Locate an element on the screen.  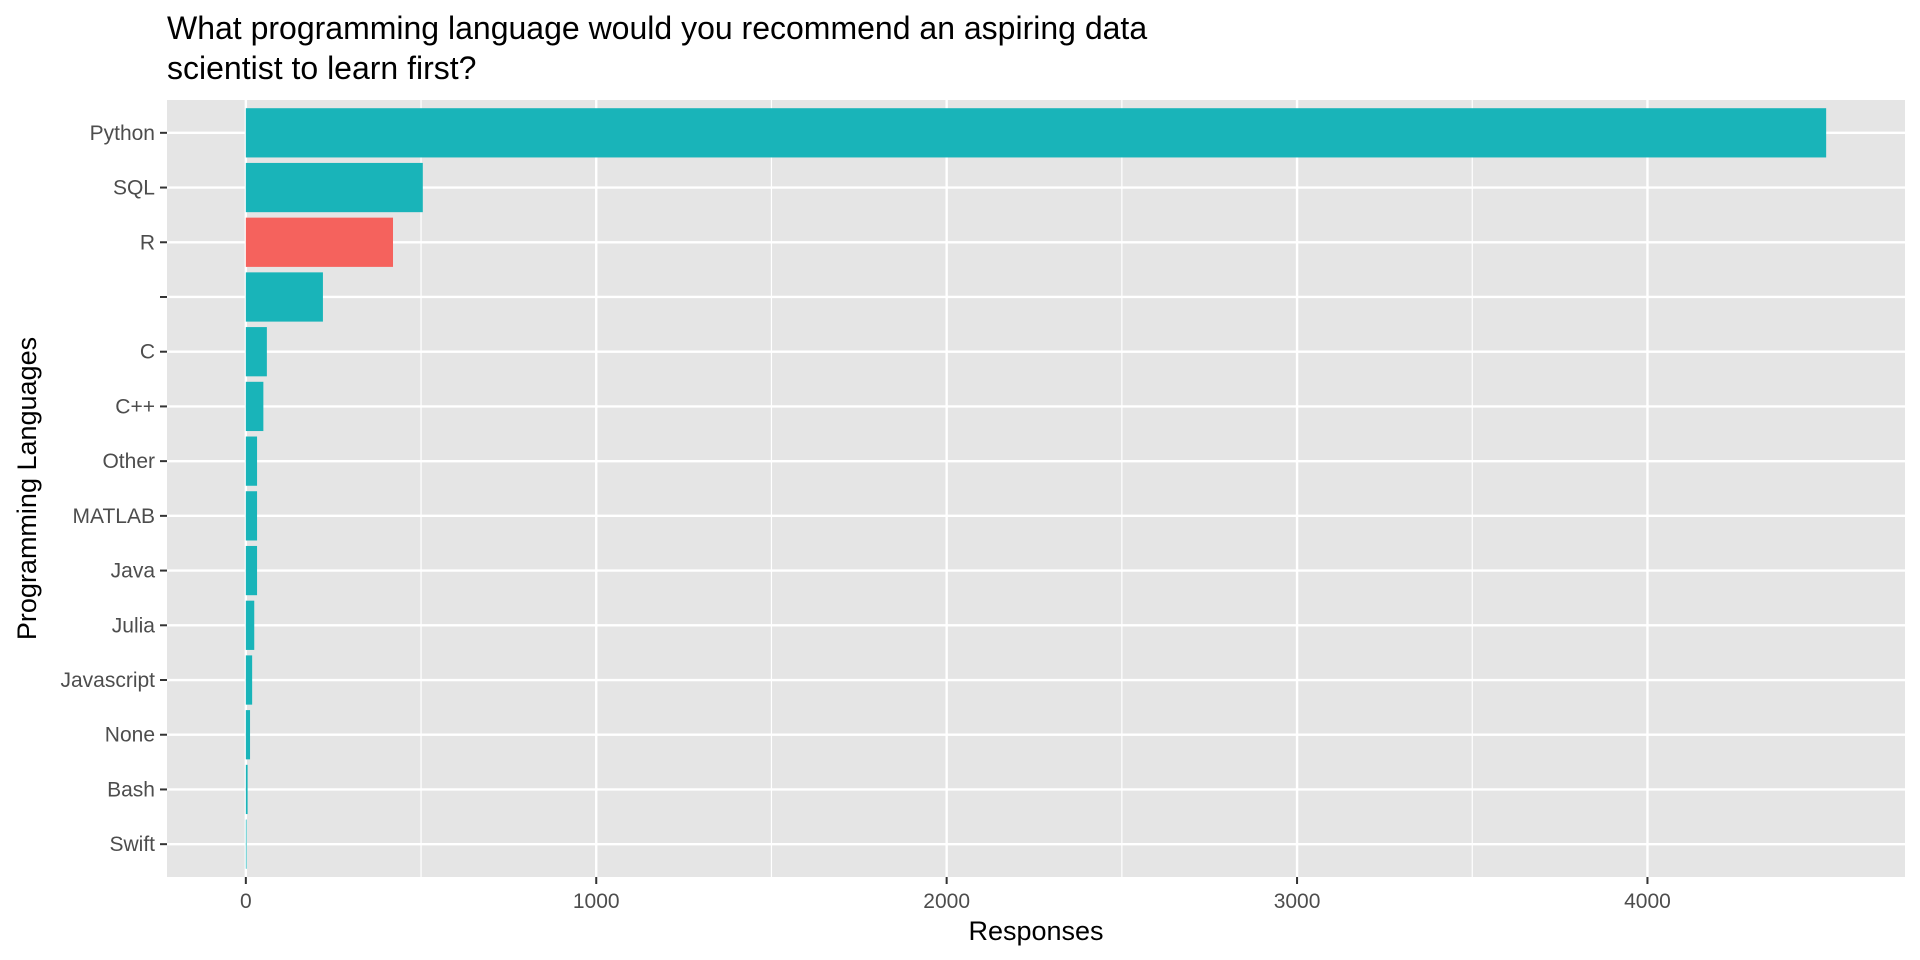
x-tick-label: 3000 is located at coordinates (1297, 901).